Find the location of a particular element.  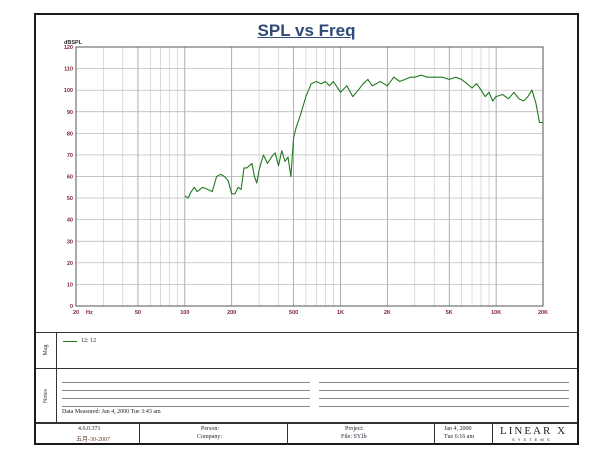

y-tick-label: 10 is located at coordinates (70, 285).